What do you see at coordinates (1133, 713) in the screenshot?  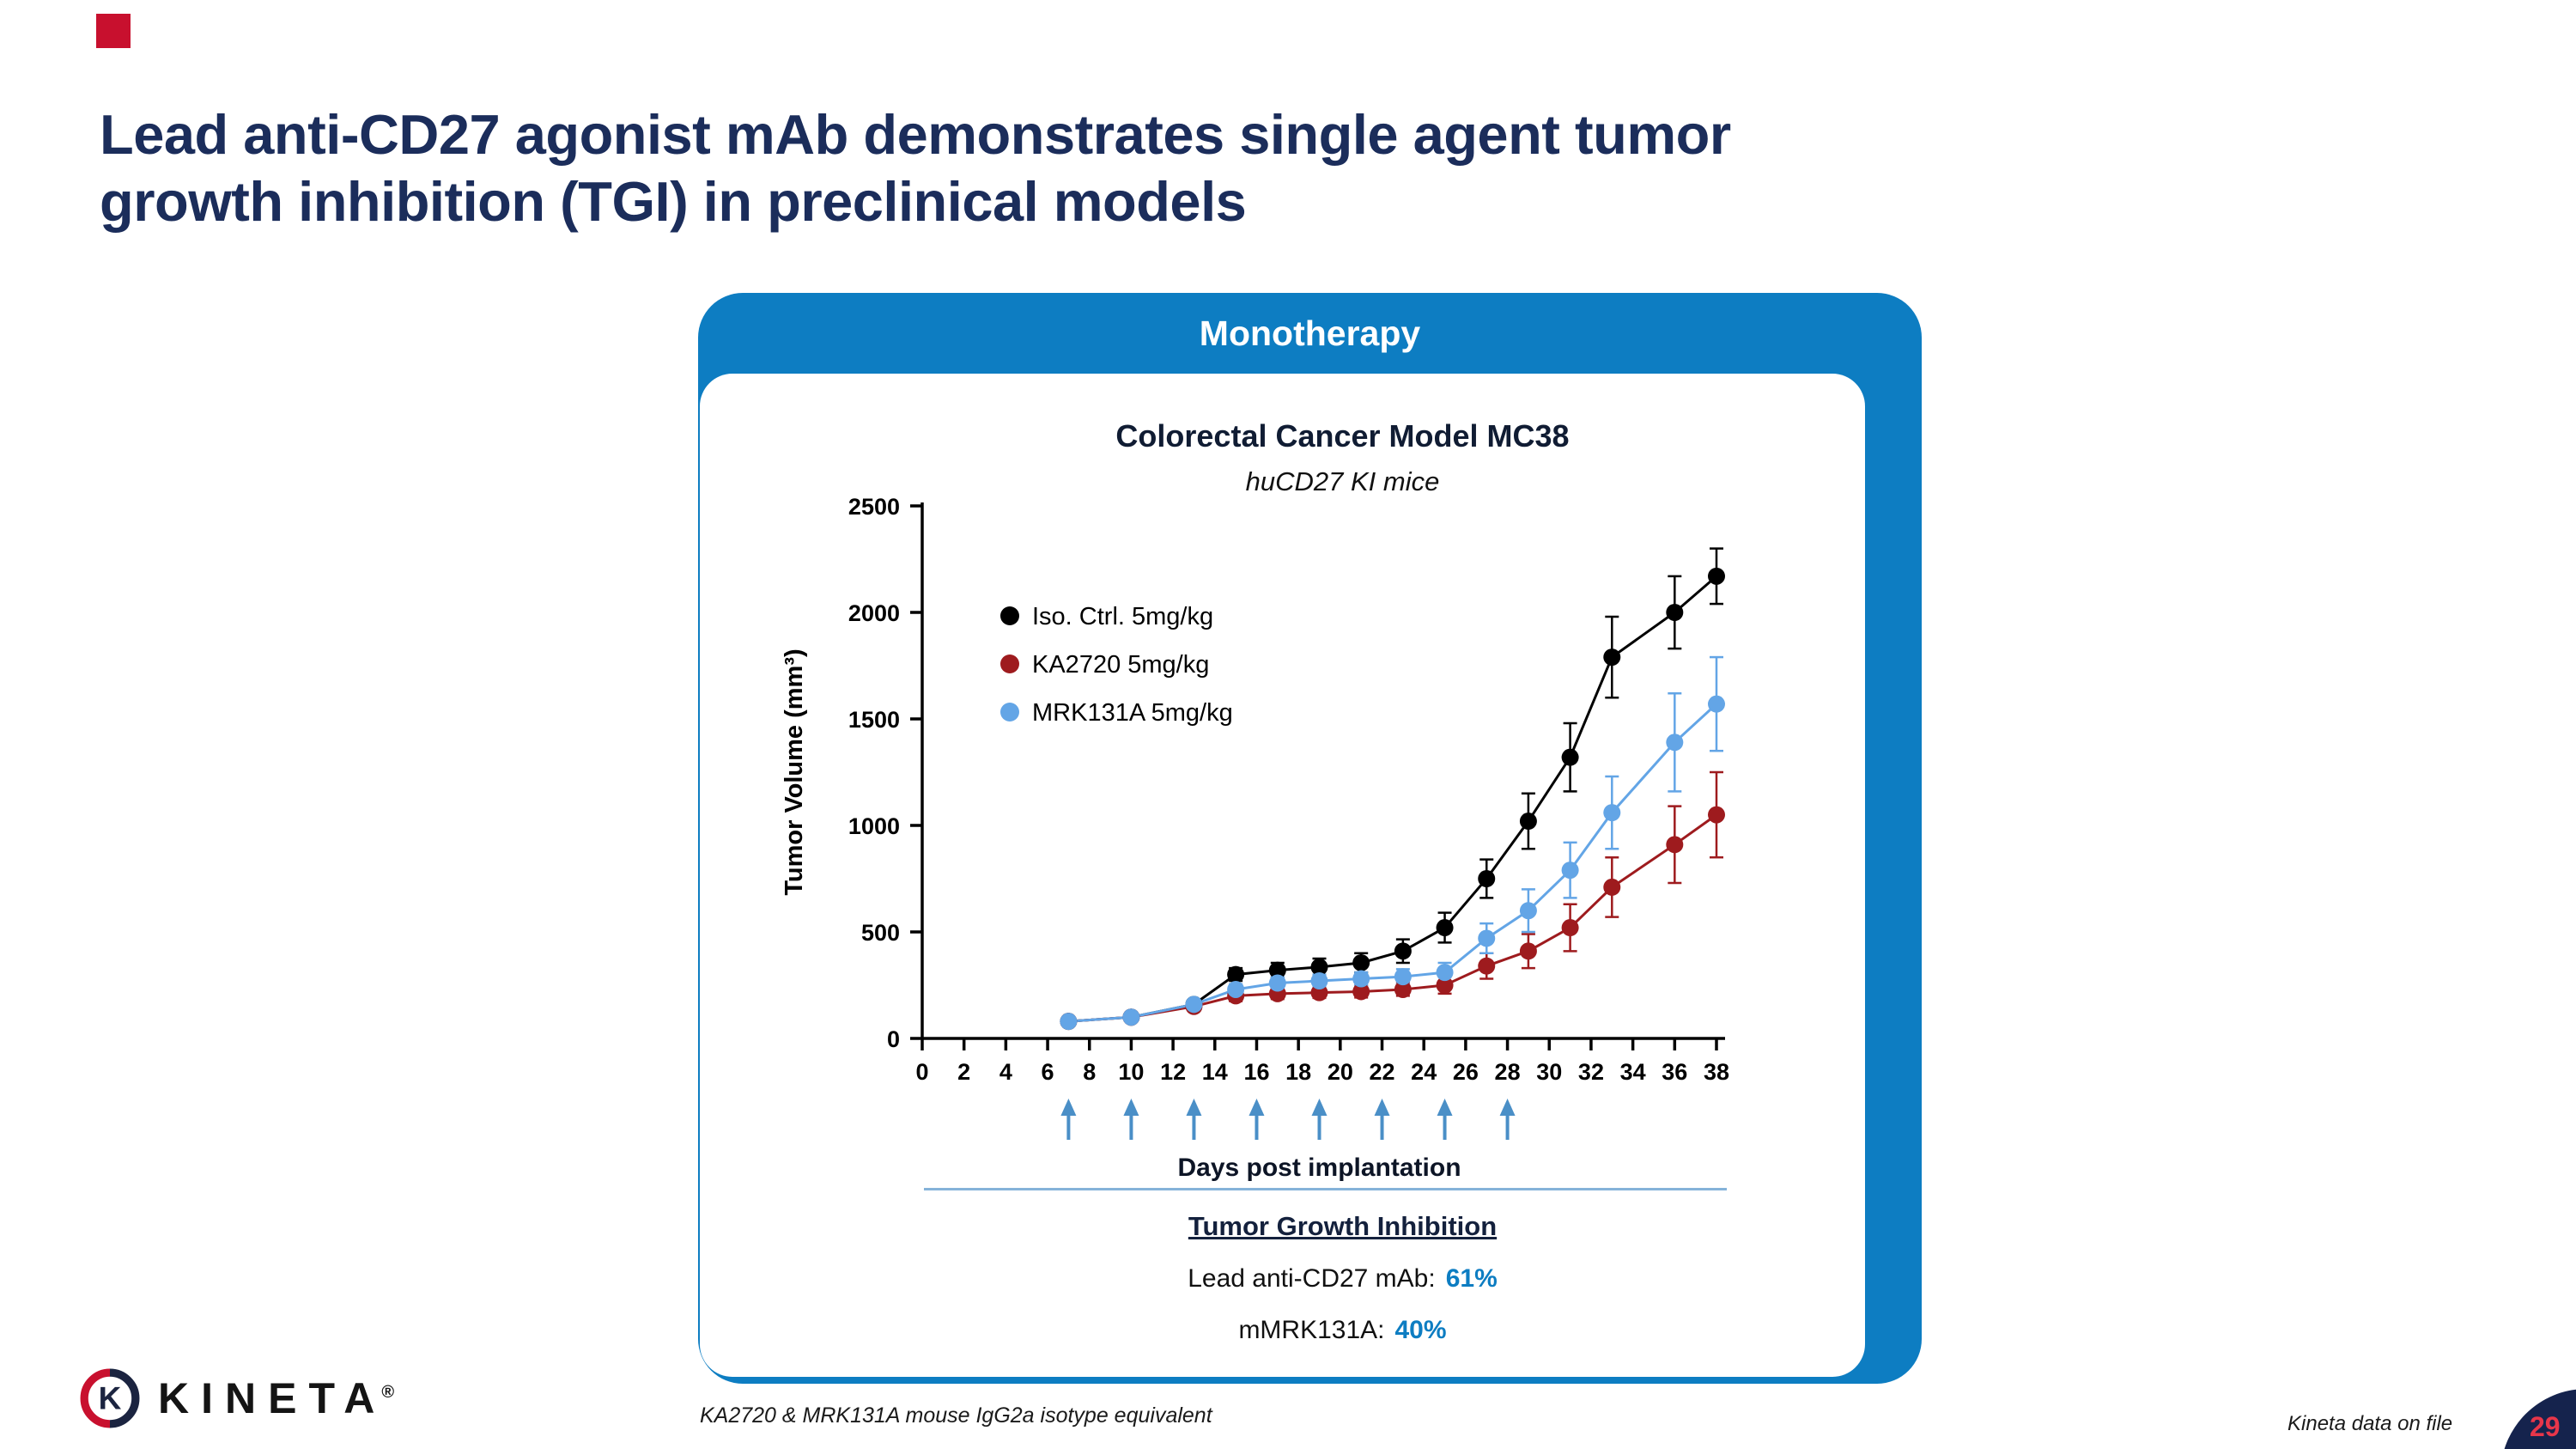 I see `svg-text: MRK131A 5mg/kg` at bounding box center [1133, 713].